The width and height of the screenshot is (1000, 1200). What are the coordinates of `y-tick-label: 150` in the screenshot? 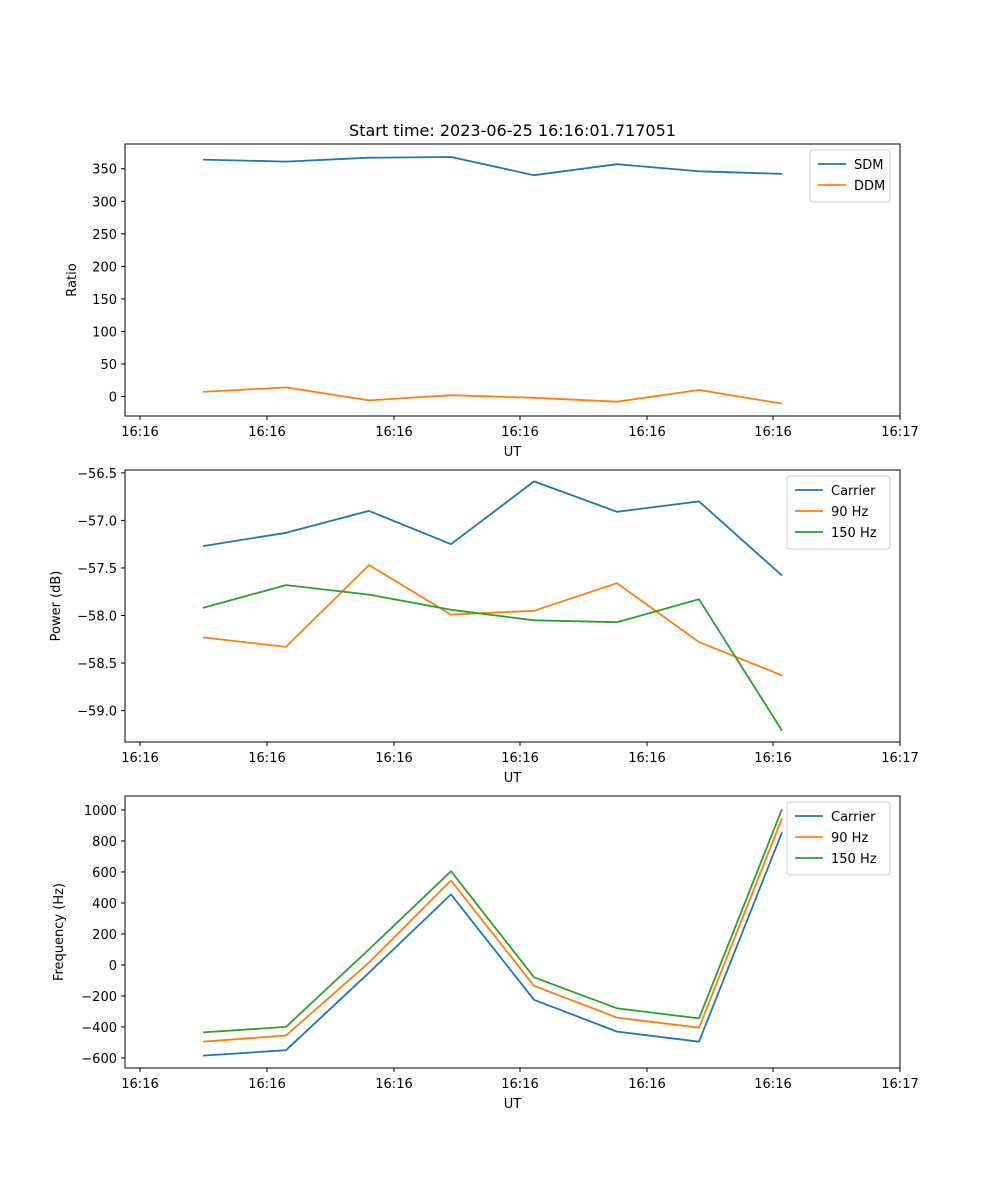 It's located at (104, 300).